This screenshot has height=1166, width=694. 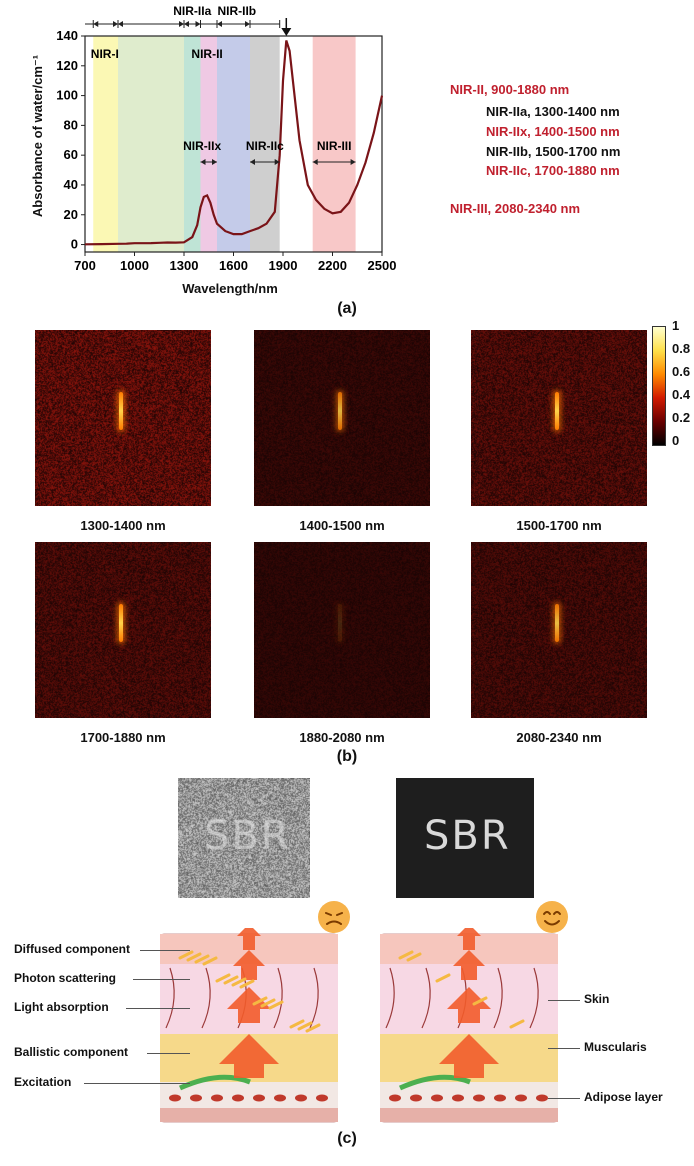 What do you see at coordinates (623, 1097) in the screenshot?
I see `tissue-label-right: Adipose layer` at bounding box center [623, 1097].